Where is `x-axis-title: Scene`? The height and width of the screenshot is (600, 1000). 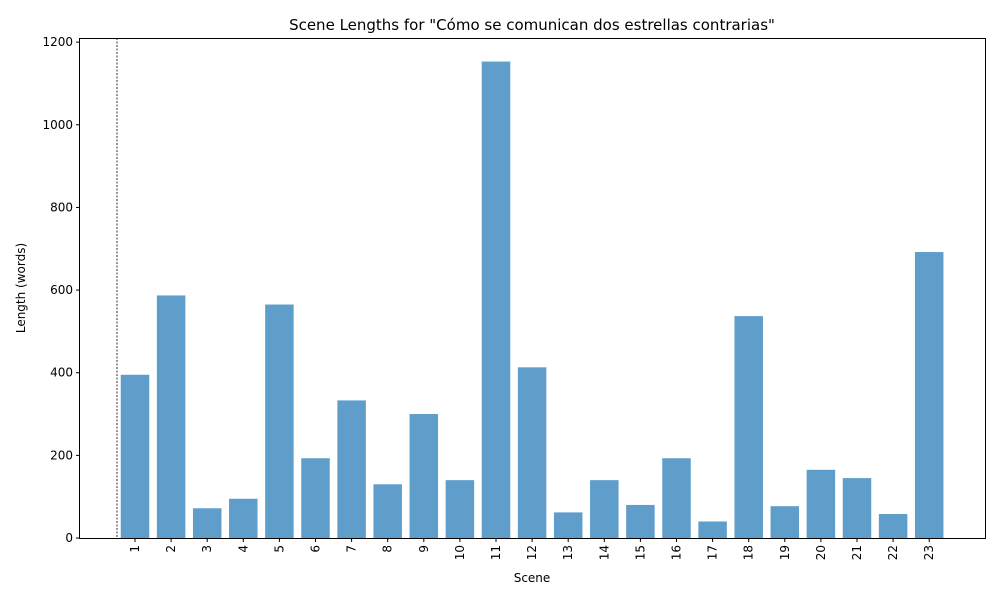
x-axis-title: Scene is located at coordinates (532, 578).